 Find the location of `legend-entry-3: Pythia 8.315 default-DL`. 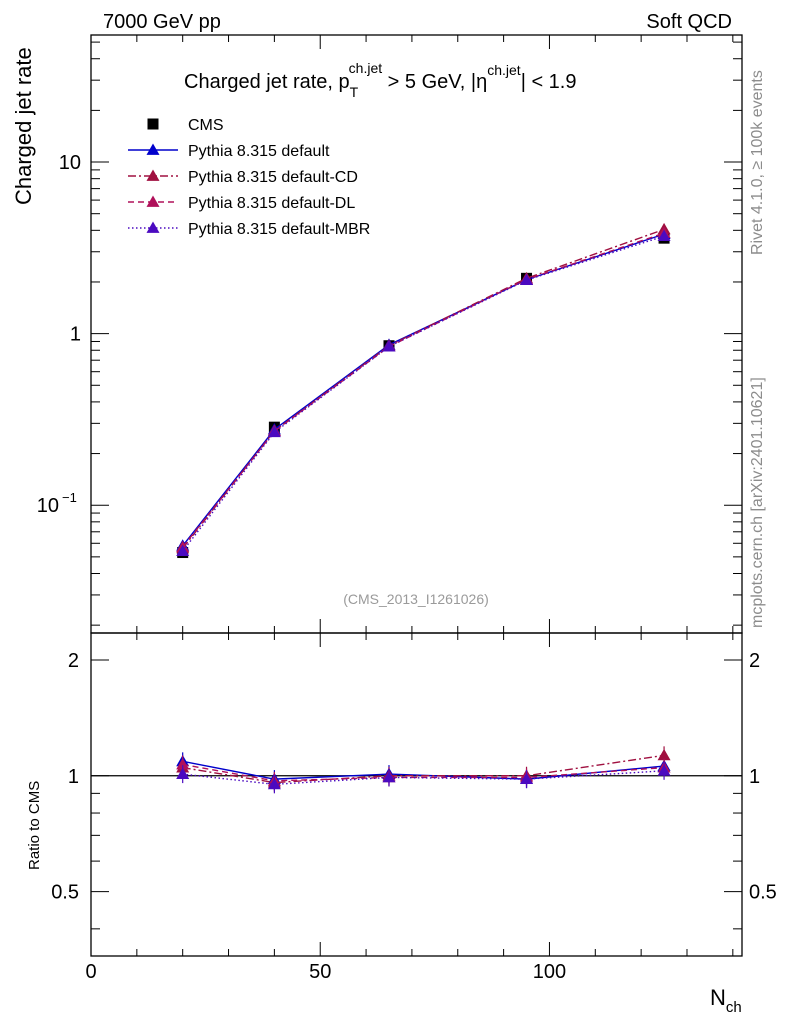

legend-entry-3: Pythia 8.315 default-DL is located at coordinates (241, 203).